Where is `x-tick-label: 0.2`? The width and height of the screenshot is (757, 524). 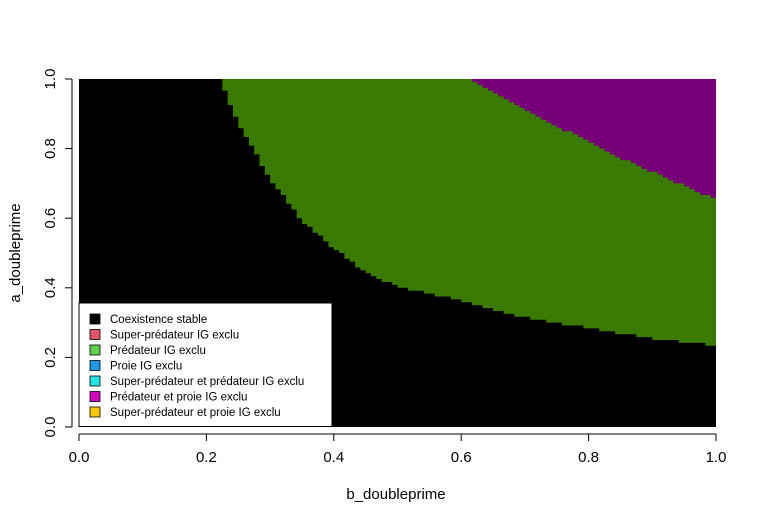 x-tick-label: 0.2 is located at coordinates (206, 457).